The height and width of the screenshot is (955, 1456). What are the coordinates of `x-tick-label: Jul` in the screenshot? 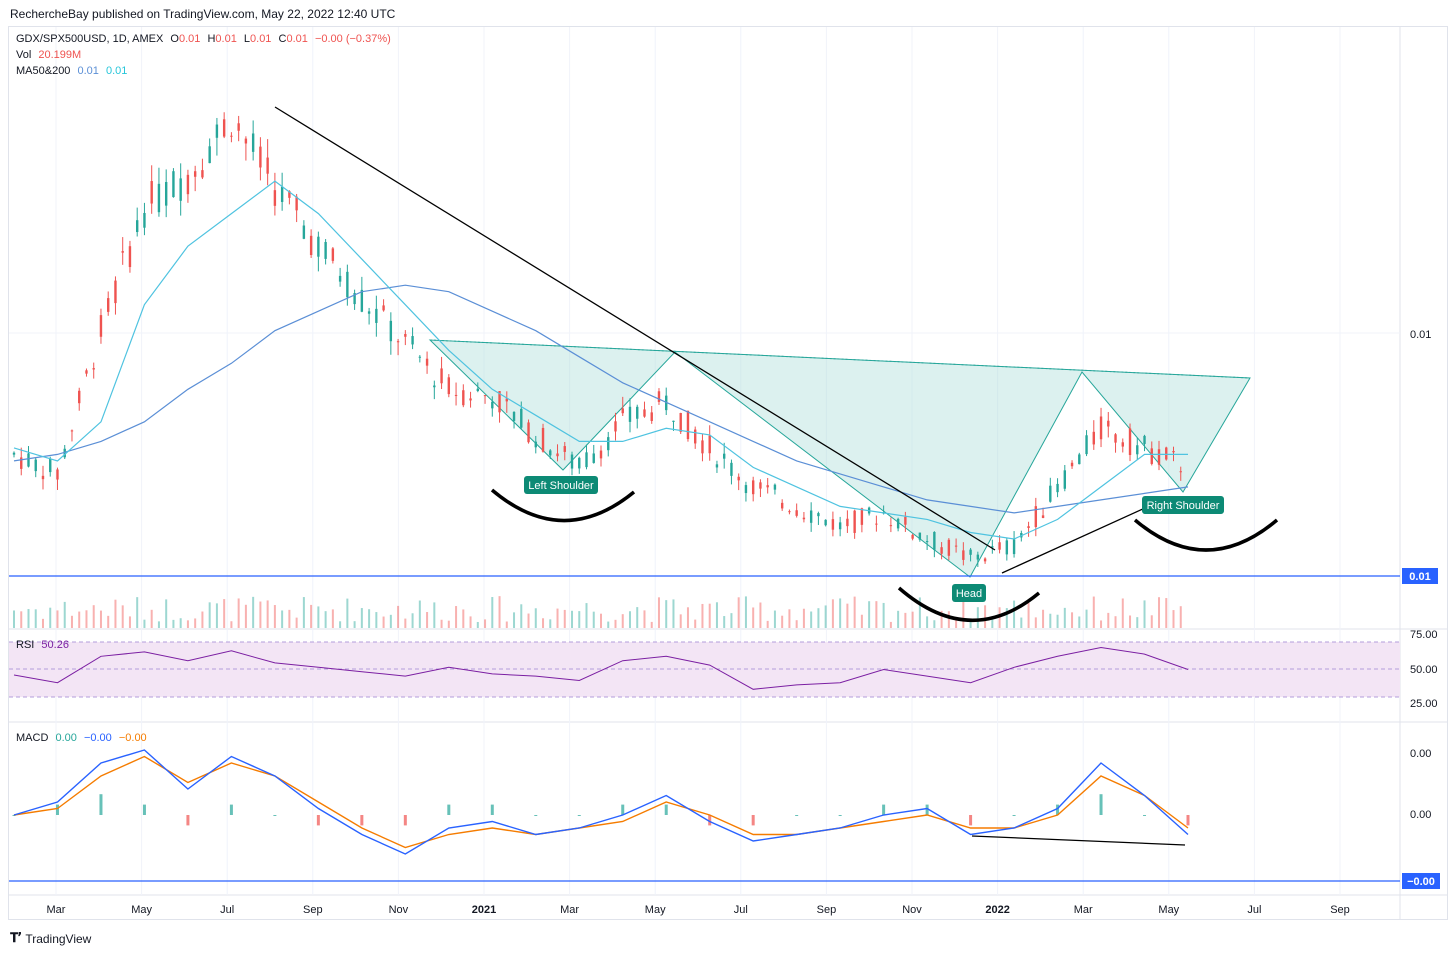 It's located at (1254, 910).